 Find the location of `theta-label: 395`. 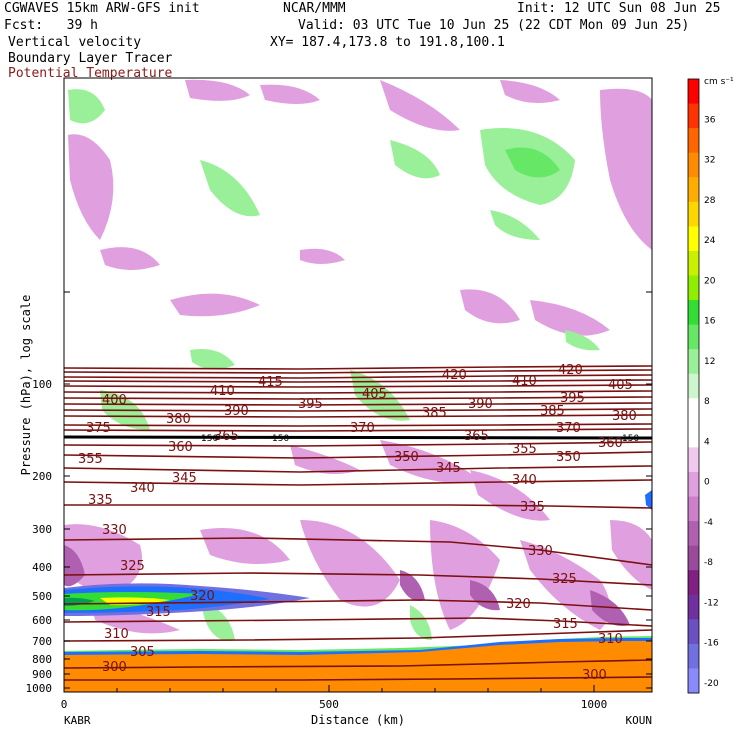

theta-label: 395 is located at coordinates (572, 398).